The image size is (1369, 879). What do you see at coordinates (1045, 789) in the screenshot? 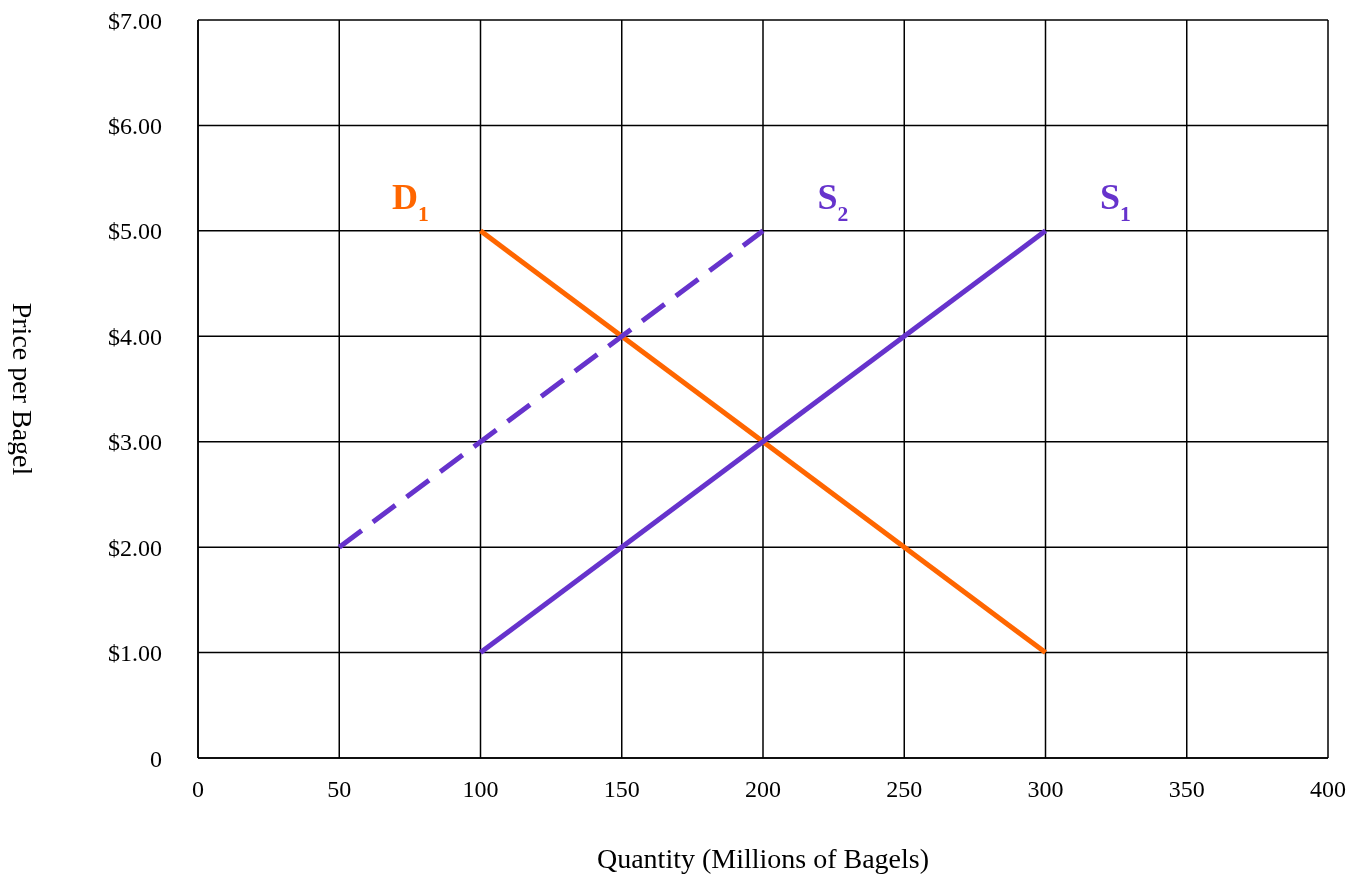
I see `x-tick-label: 300` at bounding box center [1045, 789].